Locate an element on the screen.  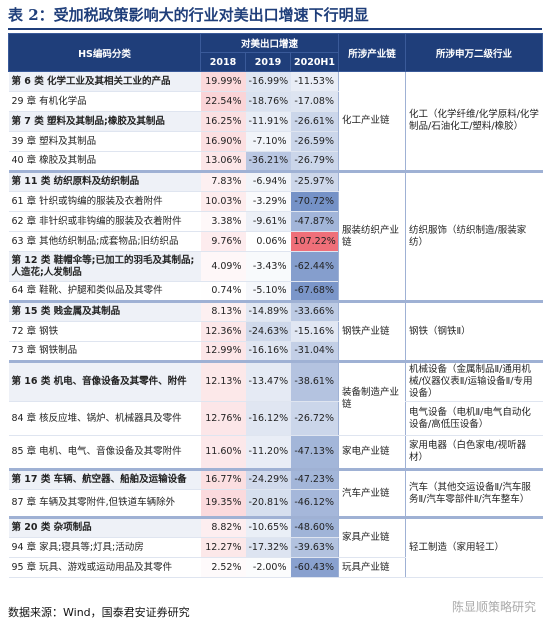
chain-cell: 服装纺织产业链 is located at coordinates (372, 236).